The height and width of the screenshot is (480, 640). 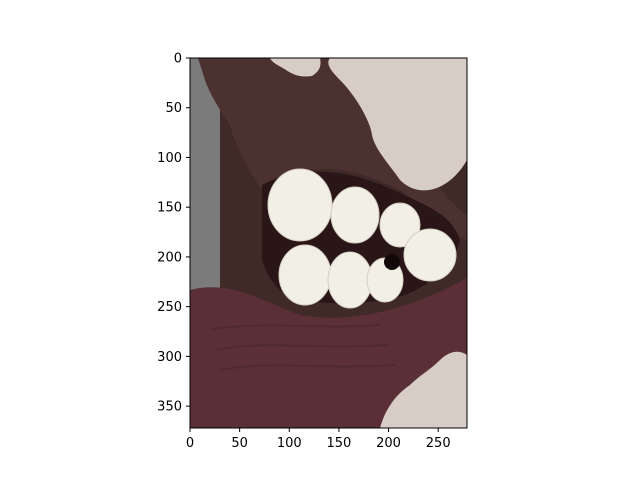 I want to click on y-tick-label: 100, so click(x=169, y=158).